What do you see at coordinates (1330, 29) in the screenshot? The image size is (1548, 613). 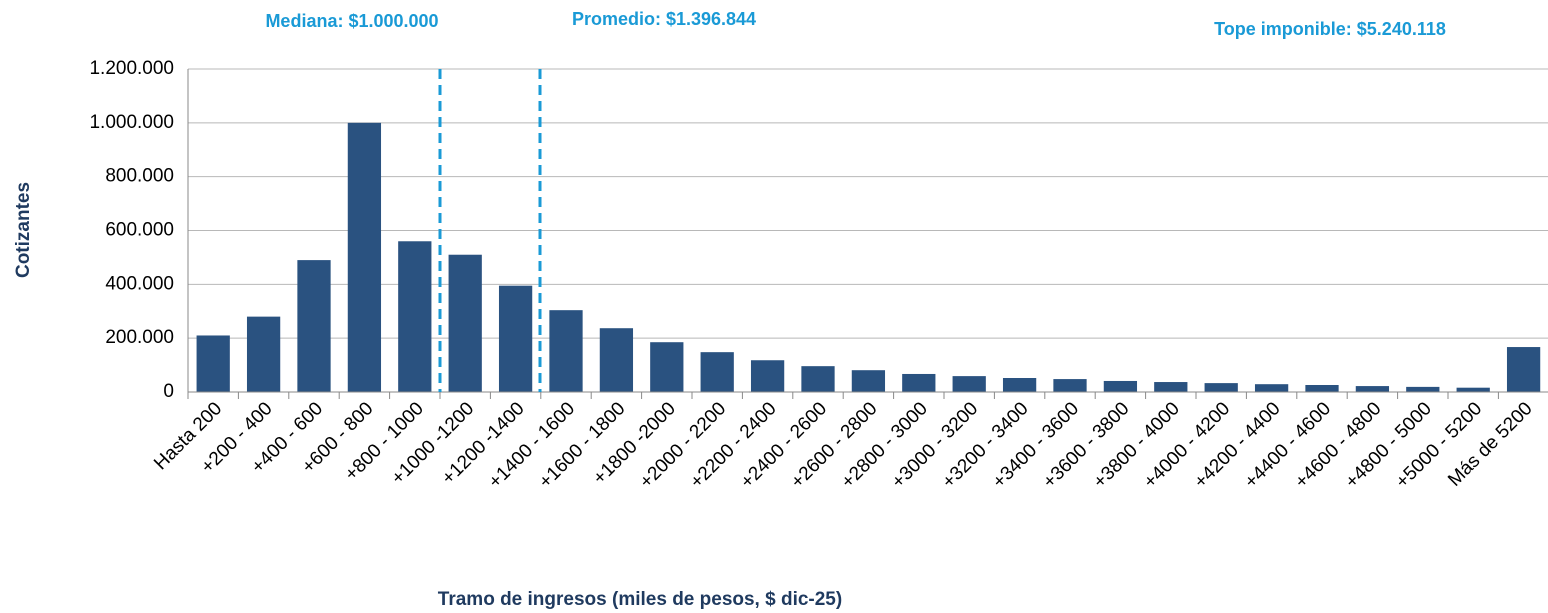 I see `annotation: Tope imponible: $5.240.118` at bounding box center [1330, 29].